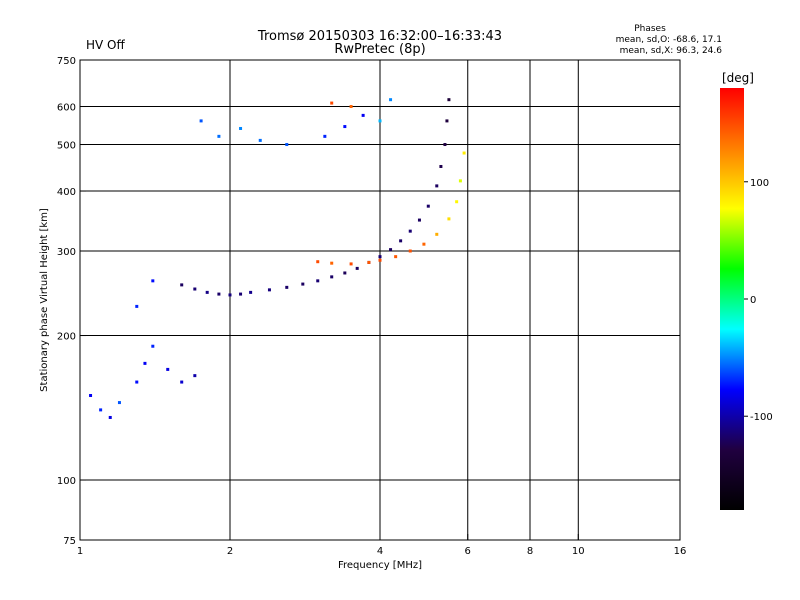 The image size is (800, 600). Describe the element at coordinates (66, 108) in the screenshot. I see `y-tick-label: 600` at that location.